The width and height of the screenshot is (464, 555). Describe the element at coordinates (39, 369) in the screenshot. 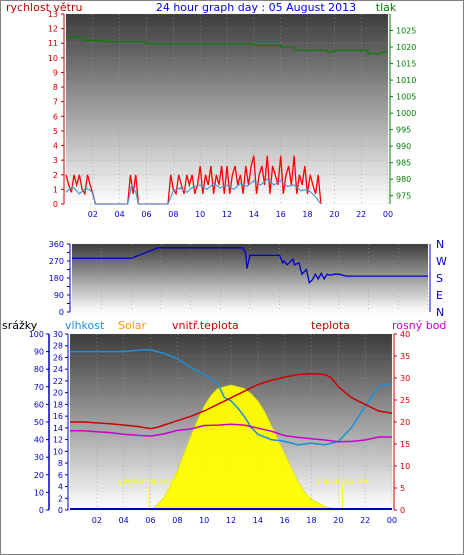

I see `rain-tick-label: 80` at that location.